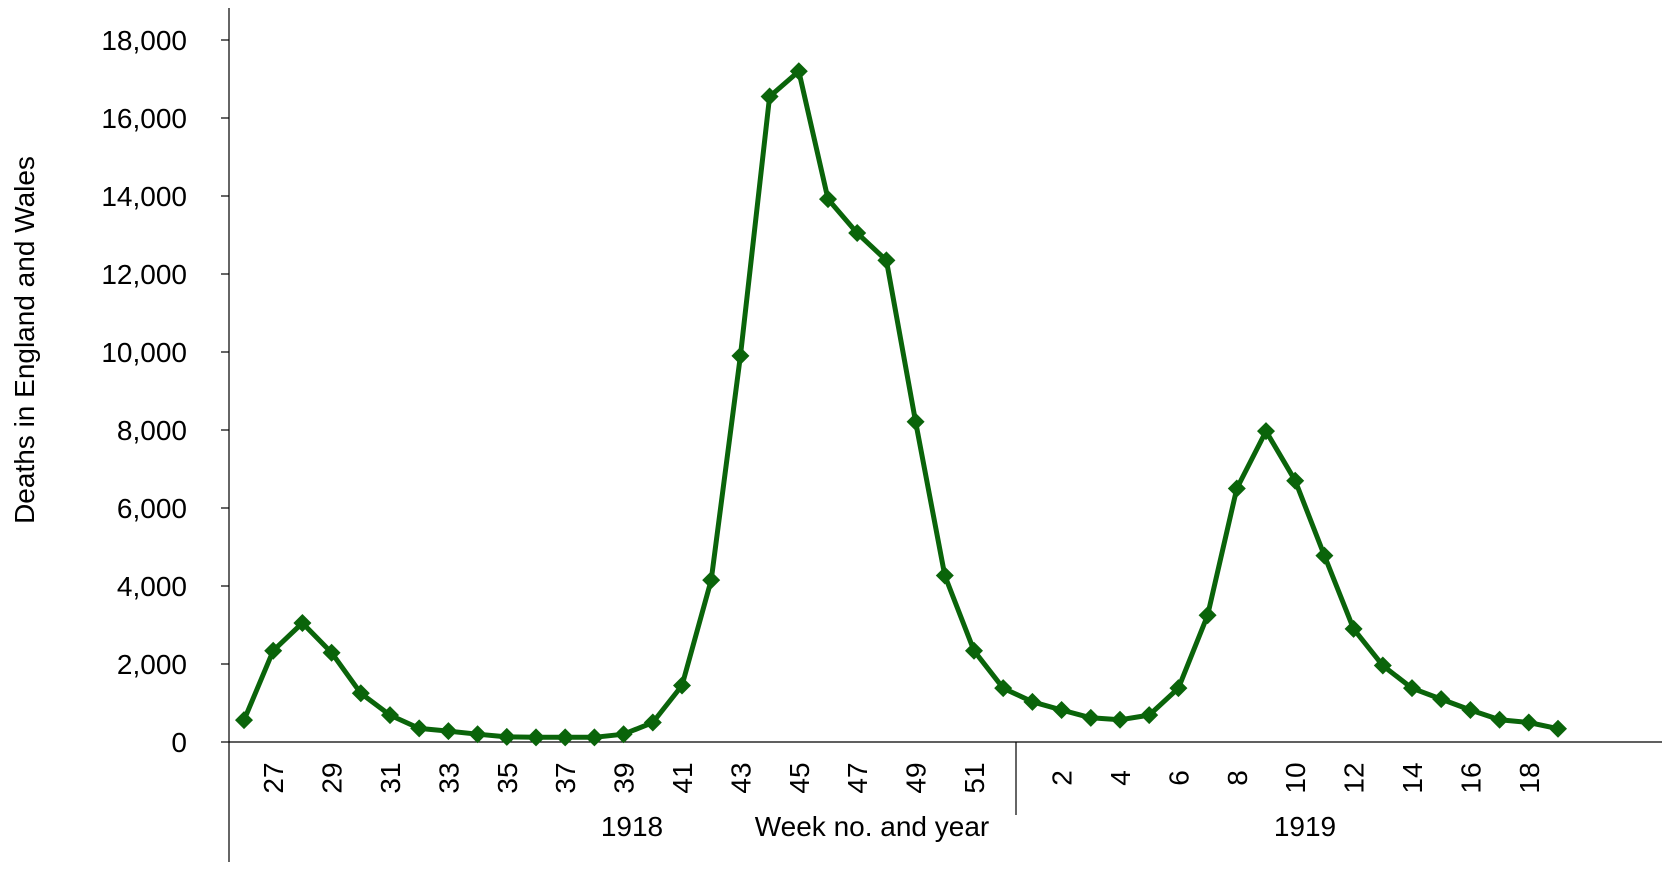 The height and width of the screenshot is (894, 1662). Describe the element at coordinates (152, 508) in the screenshot. I see `y-tick-label: 6,000` at that location.